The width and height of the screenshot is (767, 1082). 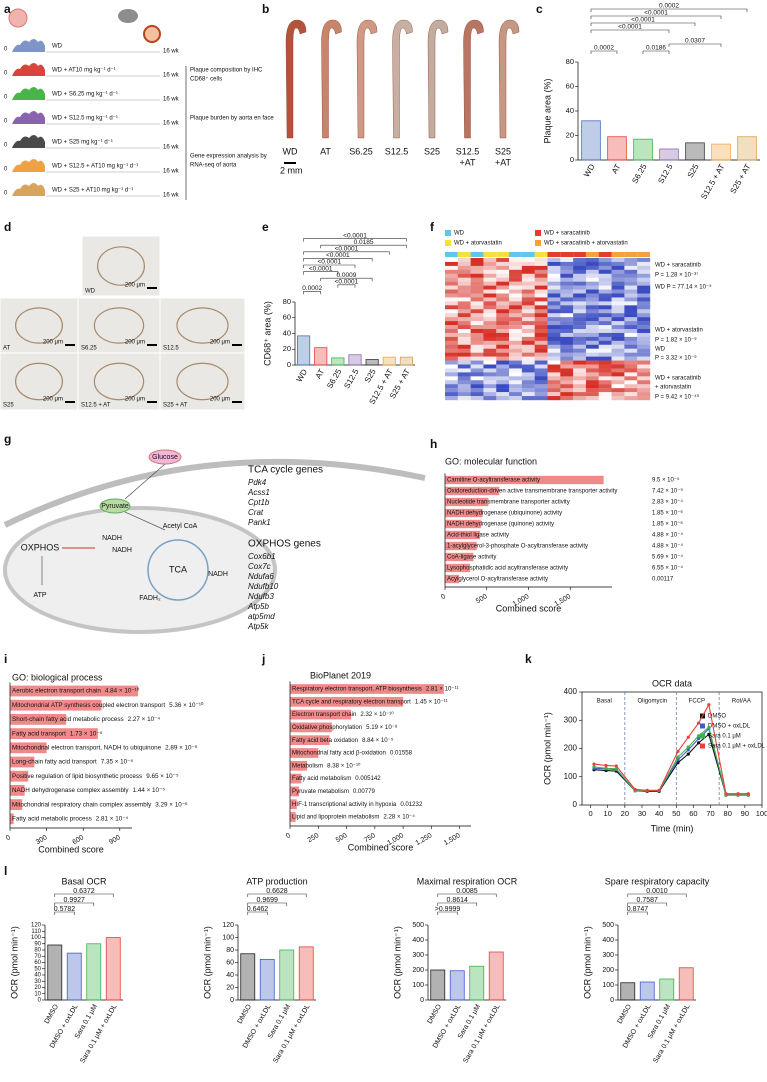 I want to click on pathway-node: Pyruvate, so click(x=115, y=506).